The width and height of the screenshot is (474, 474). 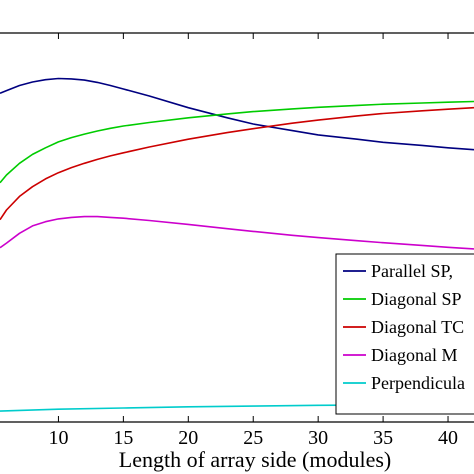 What do you see at coordinates (412, 271) in the screenshot?
I see `legend-label-1: Parallel SP,` at bounding box center [412, 271].